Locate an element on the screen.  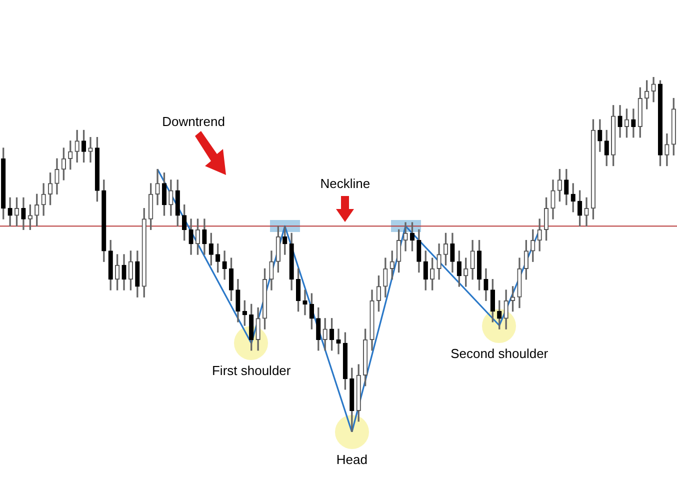
annotation: Neckline is located at coordinates (345, 184).